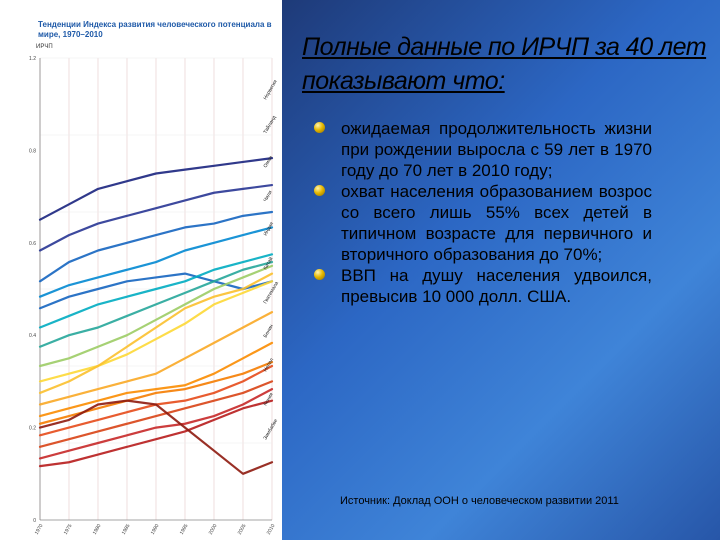 This screenshot has height=540, width=720. I want to click on y-tick-label: 0, so click(34, 521).